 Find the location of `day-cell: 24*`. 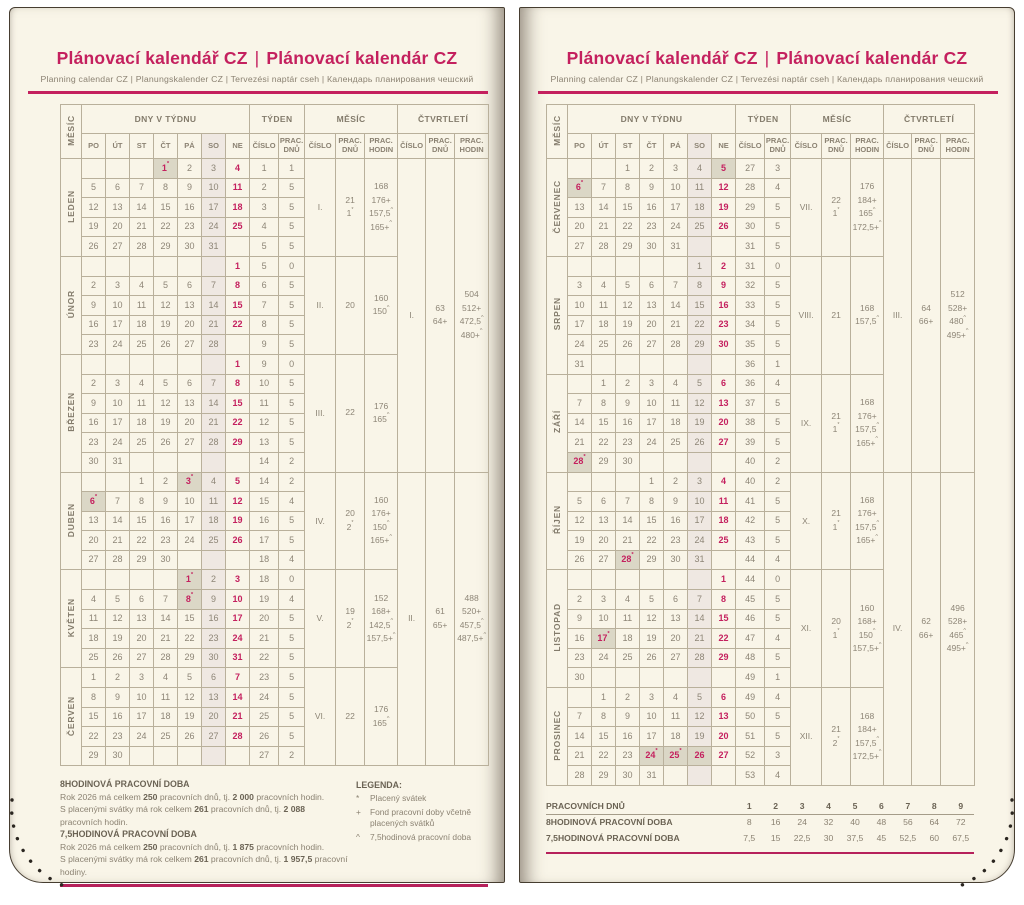

day-cell: 24* is located at coordinates (651, 756).